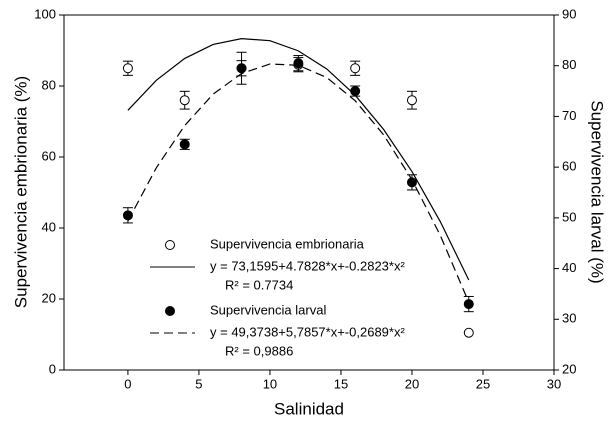  I want to click on y-axis-label: Supervivencia embrionaria (%), so click(20, 192).